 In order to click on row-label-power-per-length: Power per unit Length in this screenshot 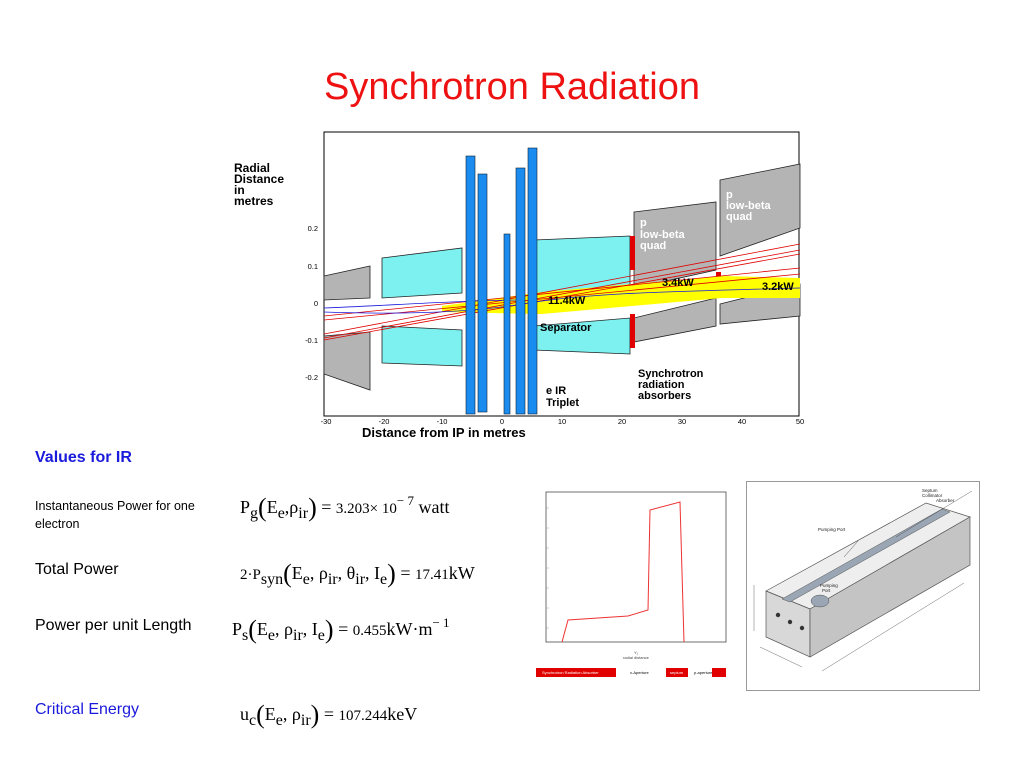, I will do `click(113, 625)`.